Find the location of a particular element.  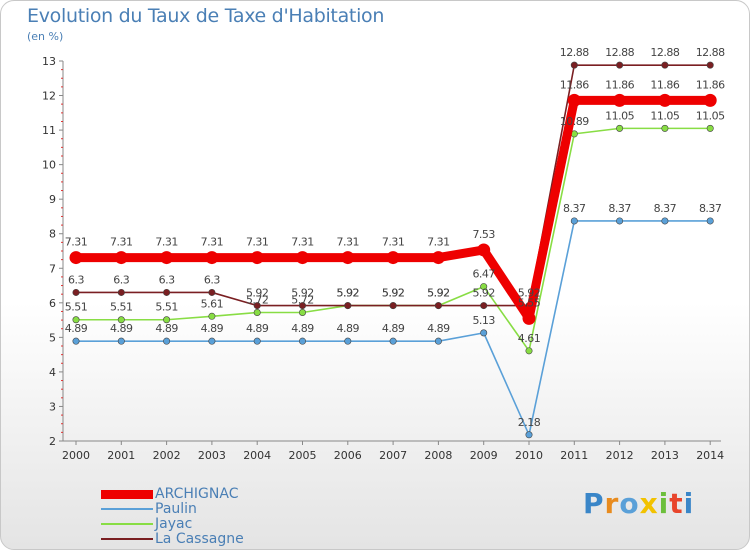

y-tick-label: 8 is located at coordinates (52, 234).